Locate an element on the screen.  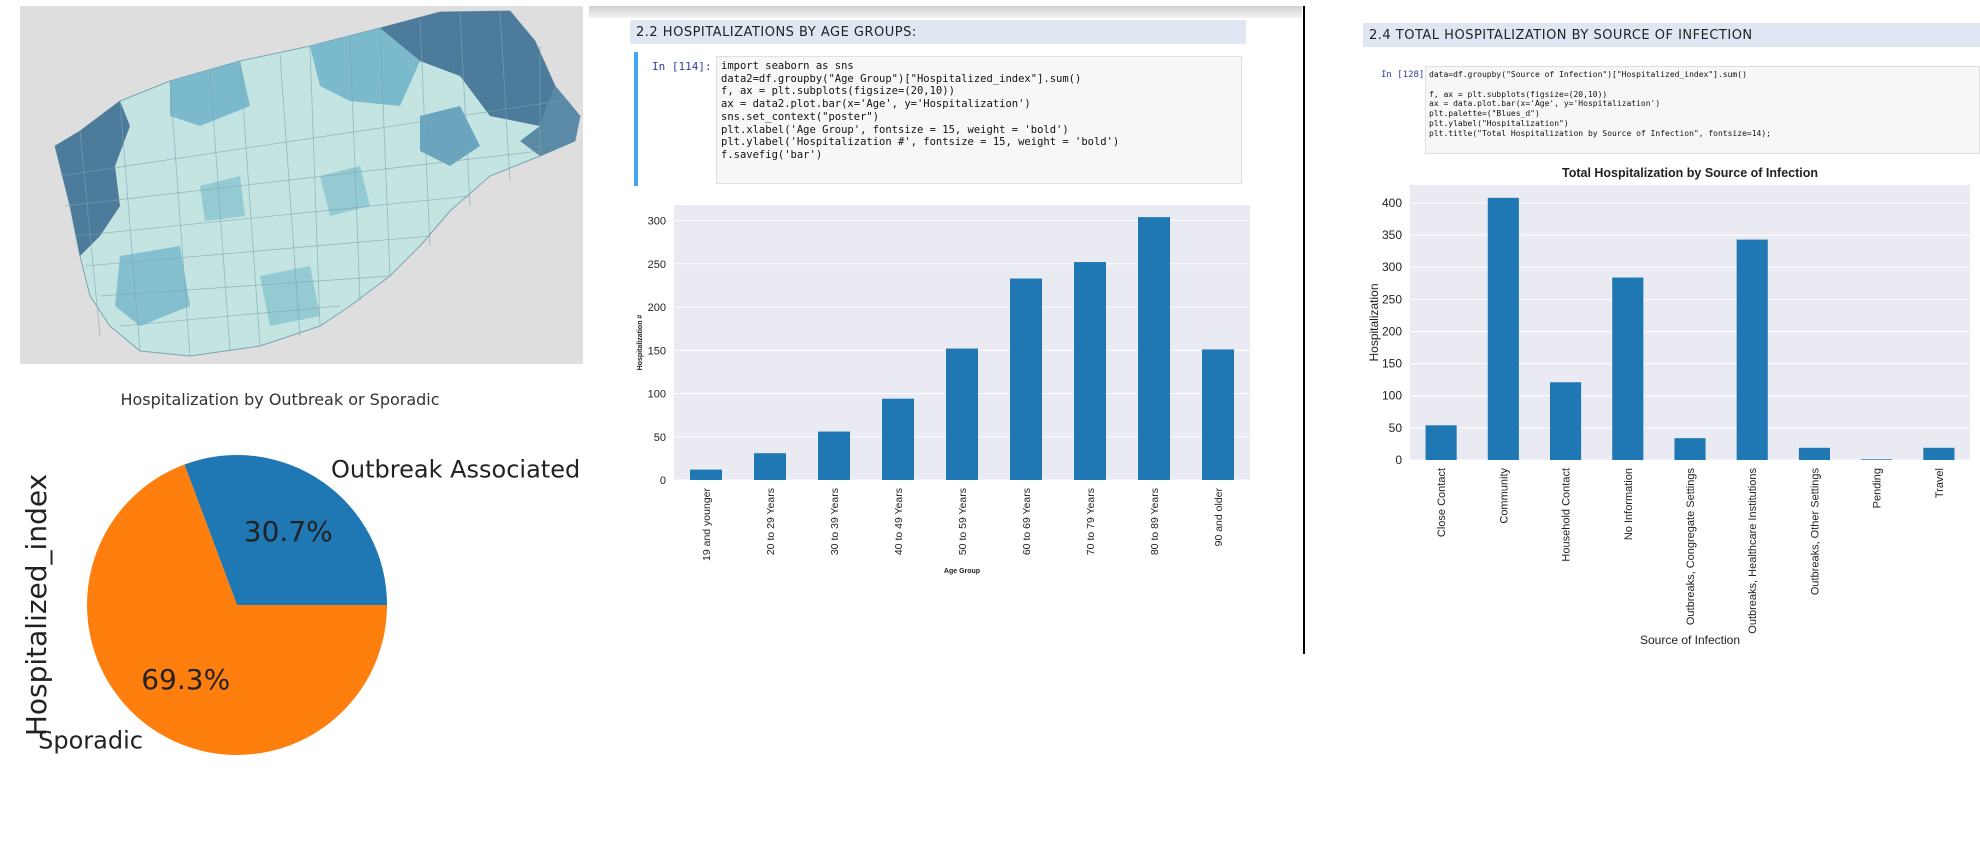
x-axis-label: Source of Infection is located at coordinates (1690, 640).